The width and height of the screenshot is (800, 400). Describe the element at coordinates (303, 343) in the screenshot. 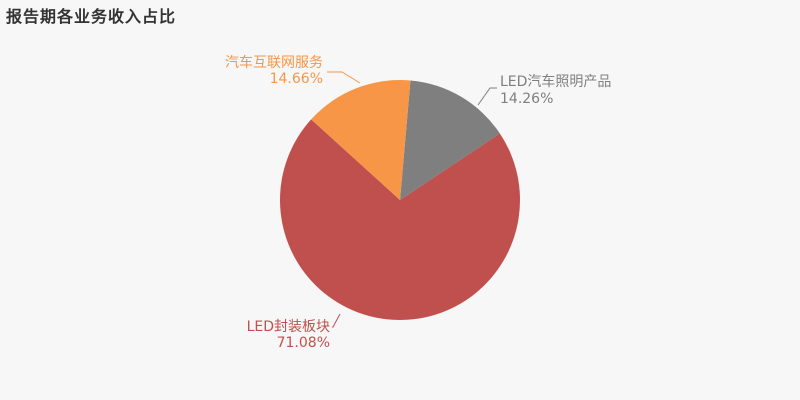

I see `slice-value-label: 71.08%` at that location.